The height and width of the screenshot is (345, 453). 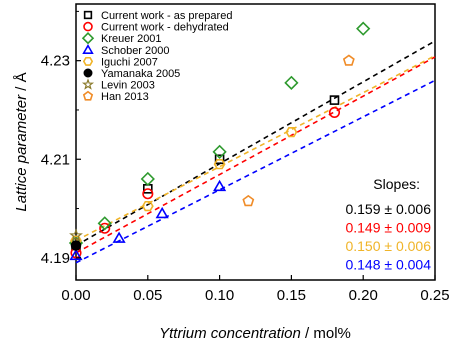 What do you see at coordinates (165, 28) in the screenshot?
I see `legend-label-current-work-dehydrated: Current work - dehydrated` at bounding box center [165, 28].